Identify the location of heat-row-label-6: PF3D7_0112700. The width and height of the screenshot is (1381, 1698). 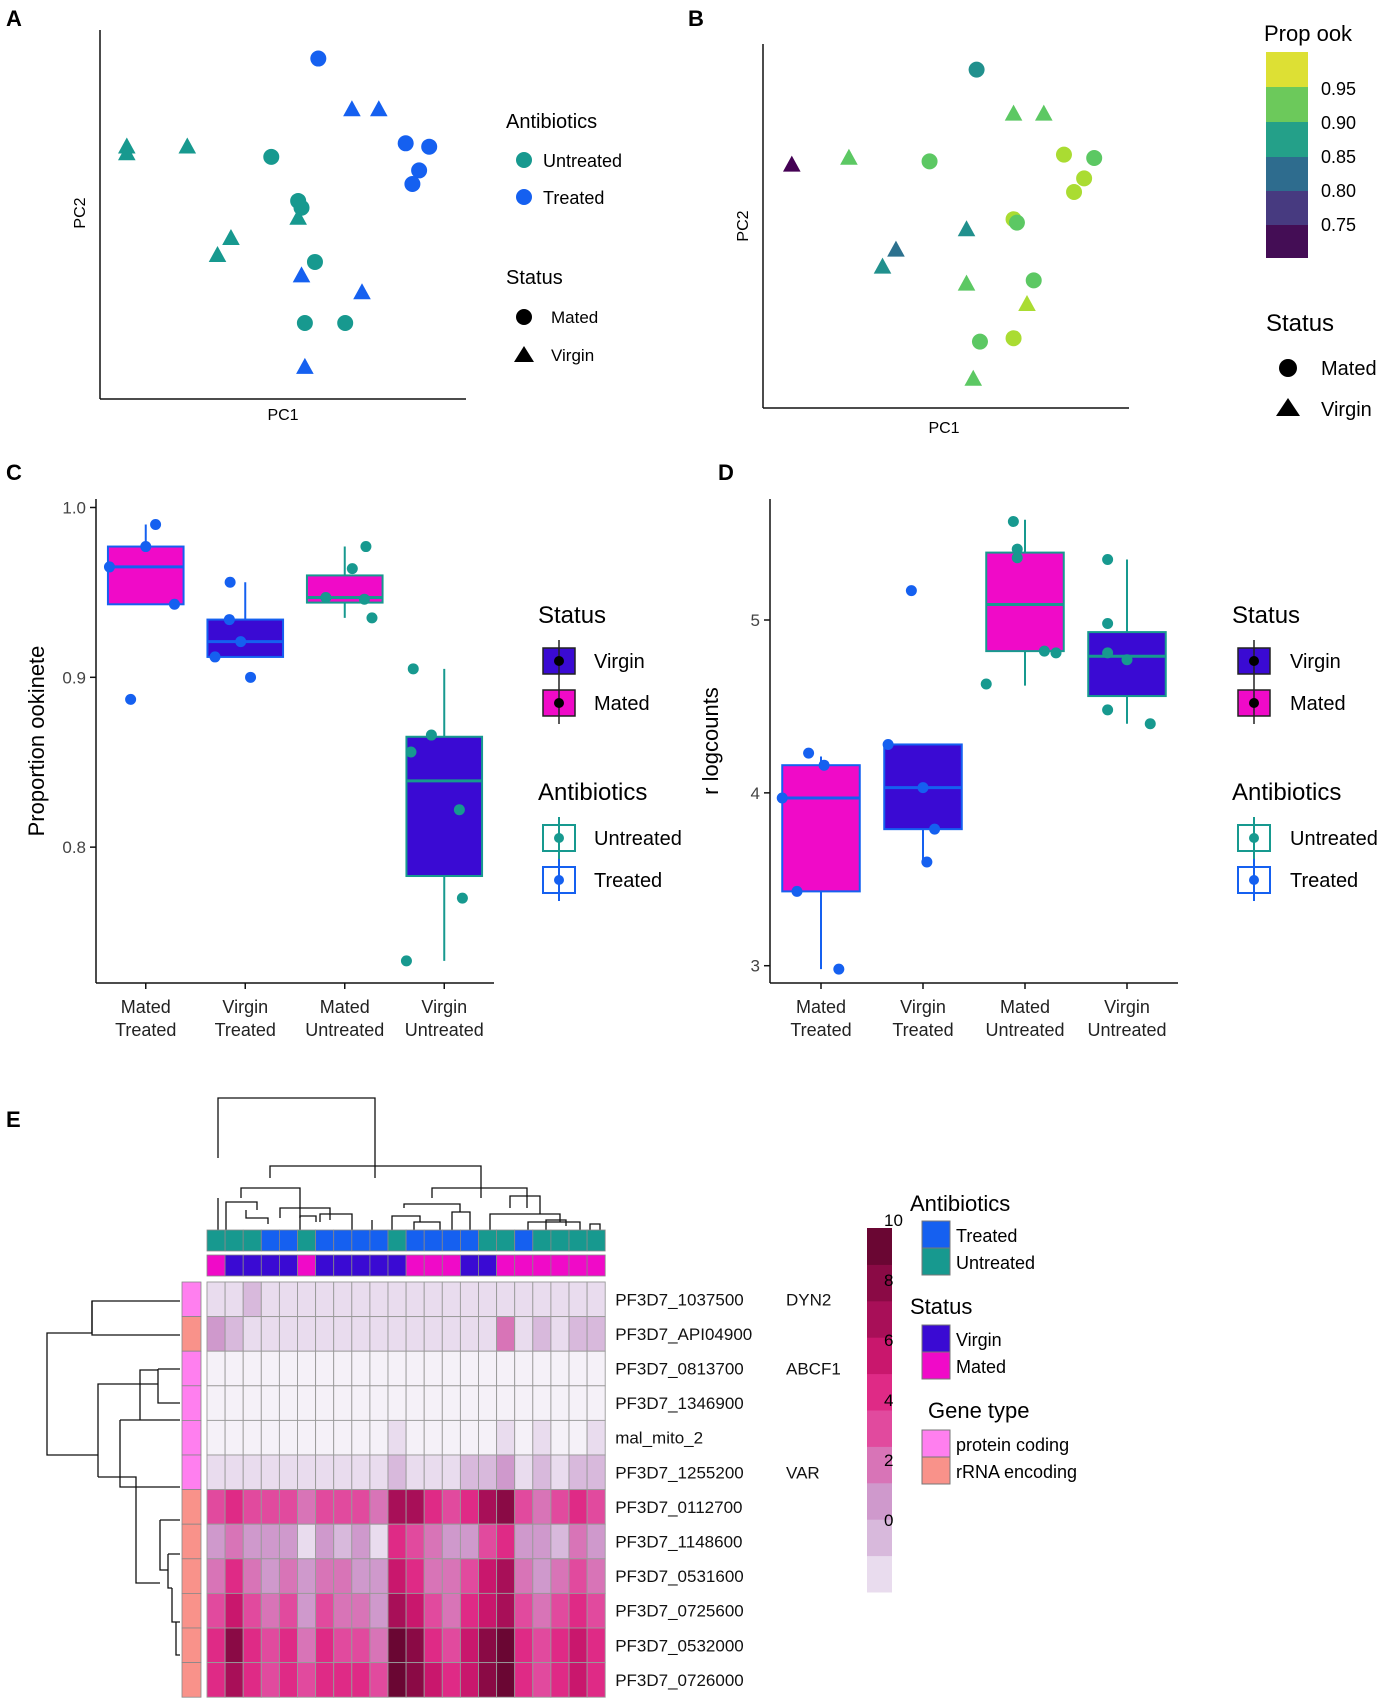
(678, 1507).